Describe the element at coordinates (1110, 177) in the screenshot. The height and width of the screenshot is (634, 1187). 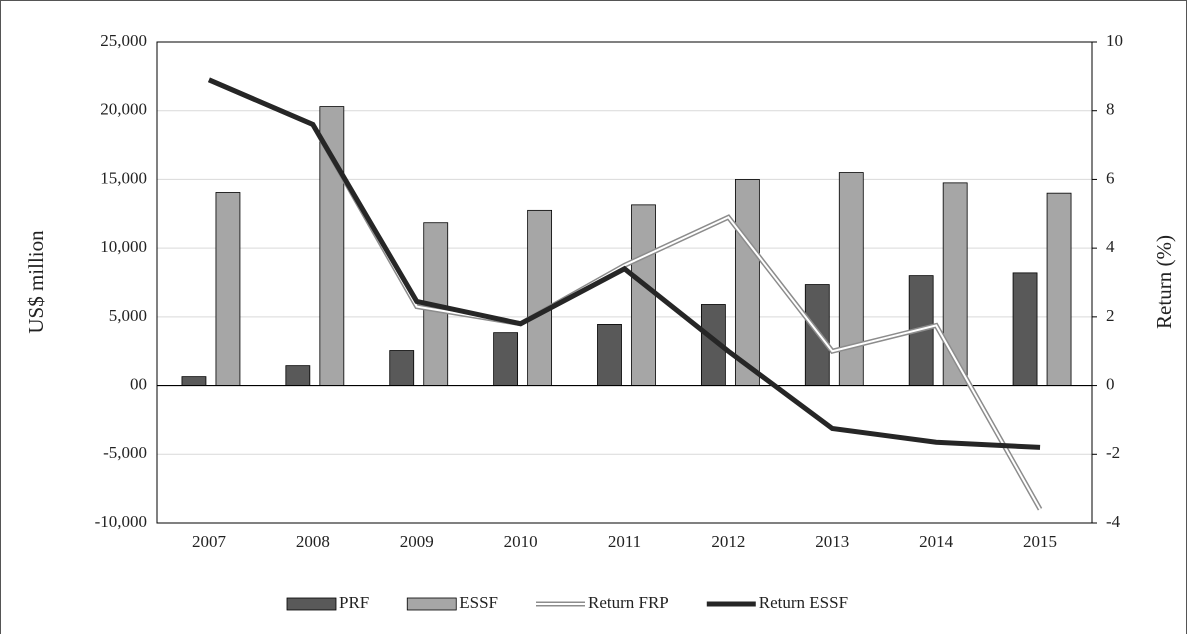
I see `y2-tick-label: 6` at that location.